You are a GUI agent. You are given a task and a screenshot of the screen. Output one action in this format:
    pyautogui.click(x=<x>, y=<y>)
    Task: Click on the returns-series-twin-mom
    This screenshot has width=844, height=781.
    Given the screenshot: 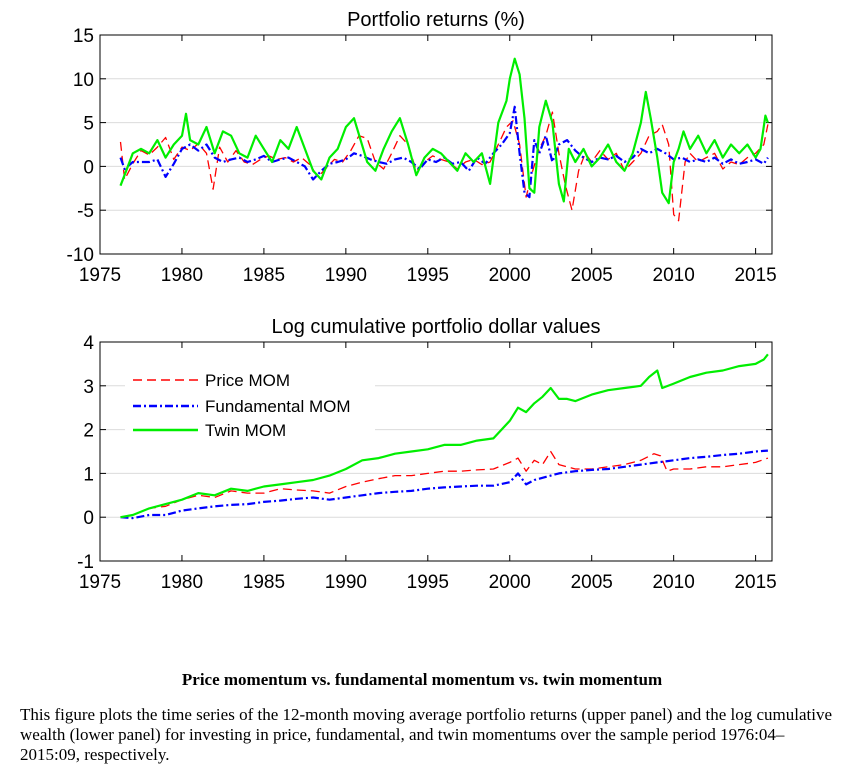 What is the action you would take?
    pyautogui.click(x=444, y=131)
    